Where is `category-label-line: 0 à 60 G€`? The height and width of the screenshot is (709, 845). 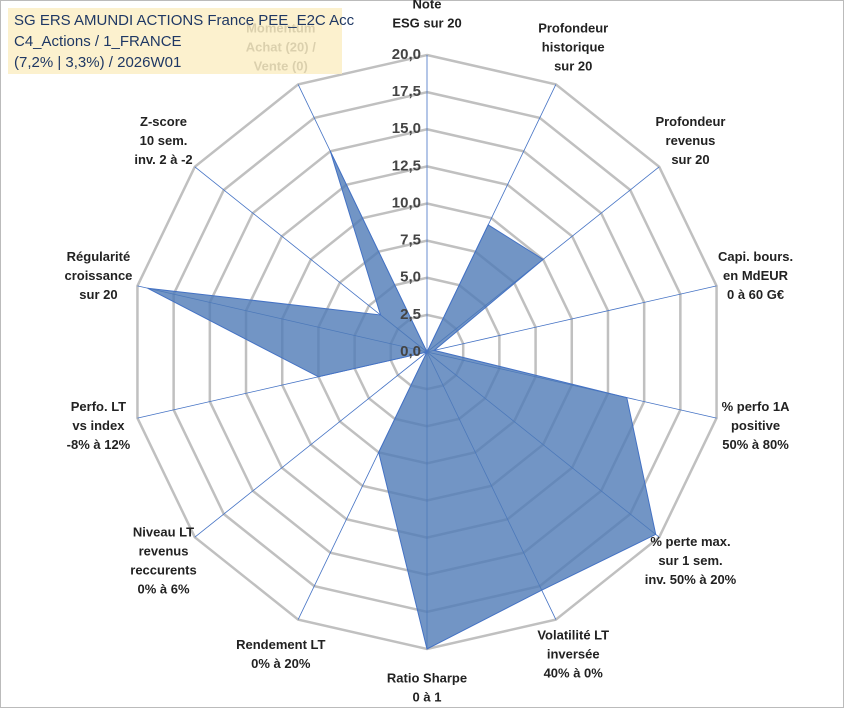 category-label-line: 0 à 60 G€ is located at coordinates (755, 294).